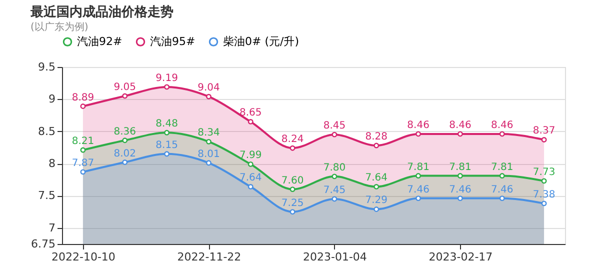 This screenshot has width=615, height=268. I want to click on y-tick-label: 8.5, so click(47, 131).